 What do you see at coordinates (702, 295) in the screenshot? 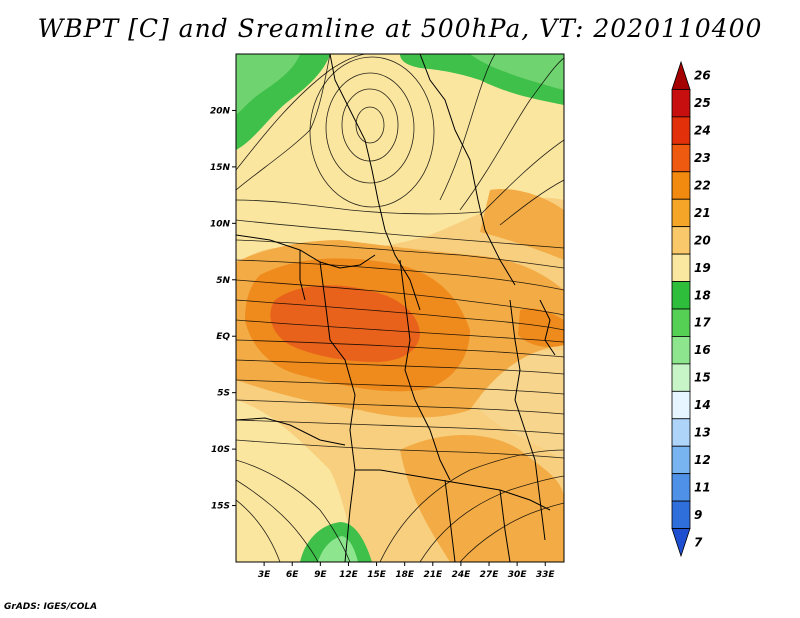
I see `colorbar-label: 18` at bounding box center [702, 295].